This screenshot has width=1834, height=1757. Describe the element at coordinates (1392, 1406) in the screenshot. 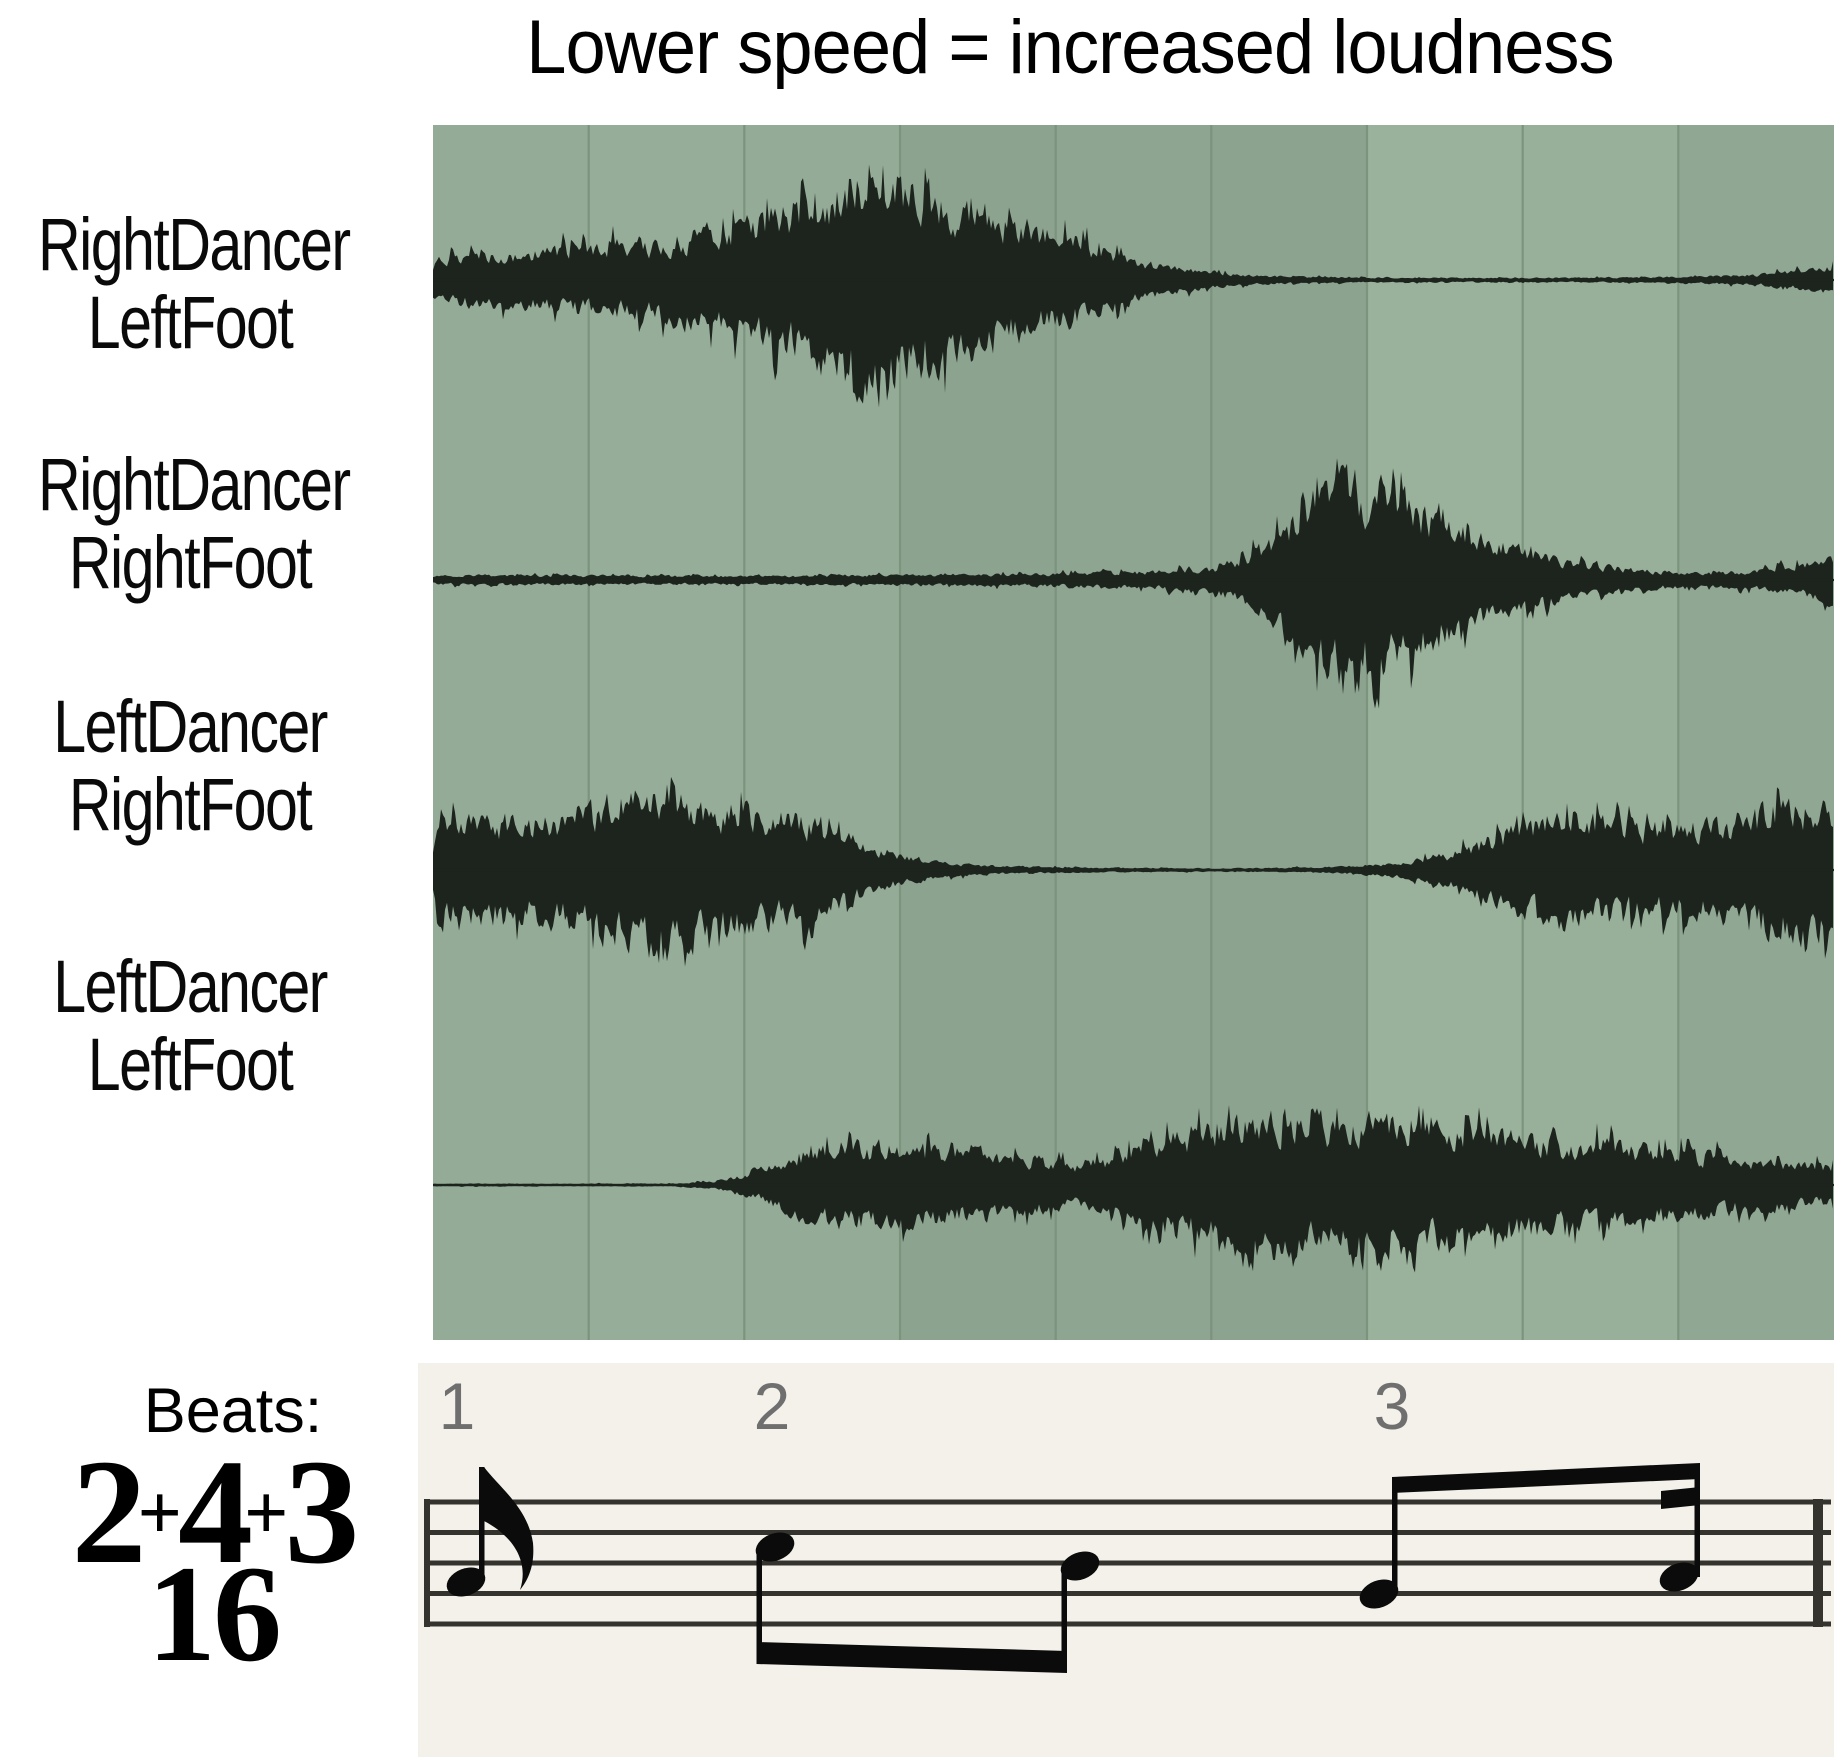

I see `beat-number-3: 3` at that location.